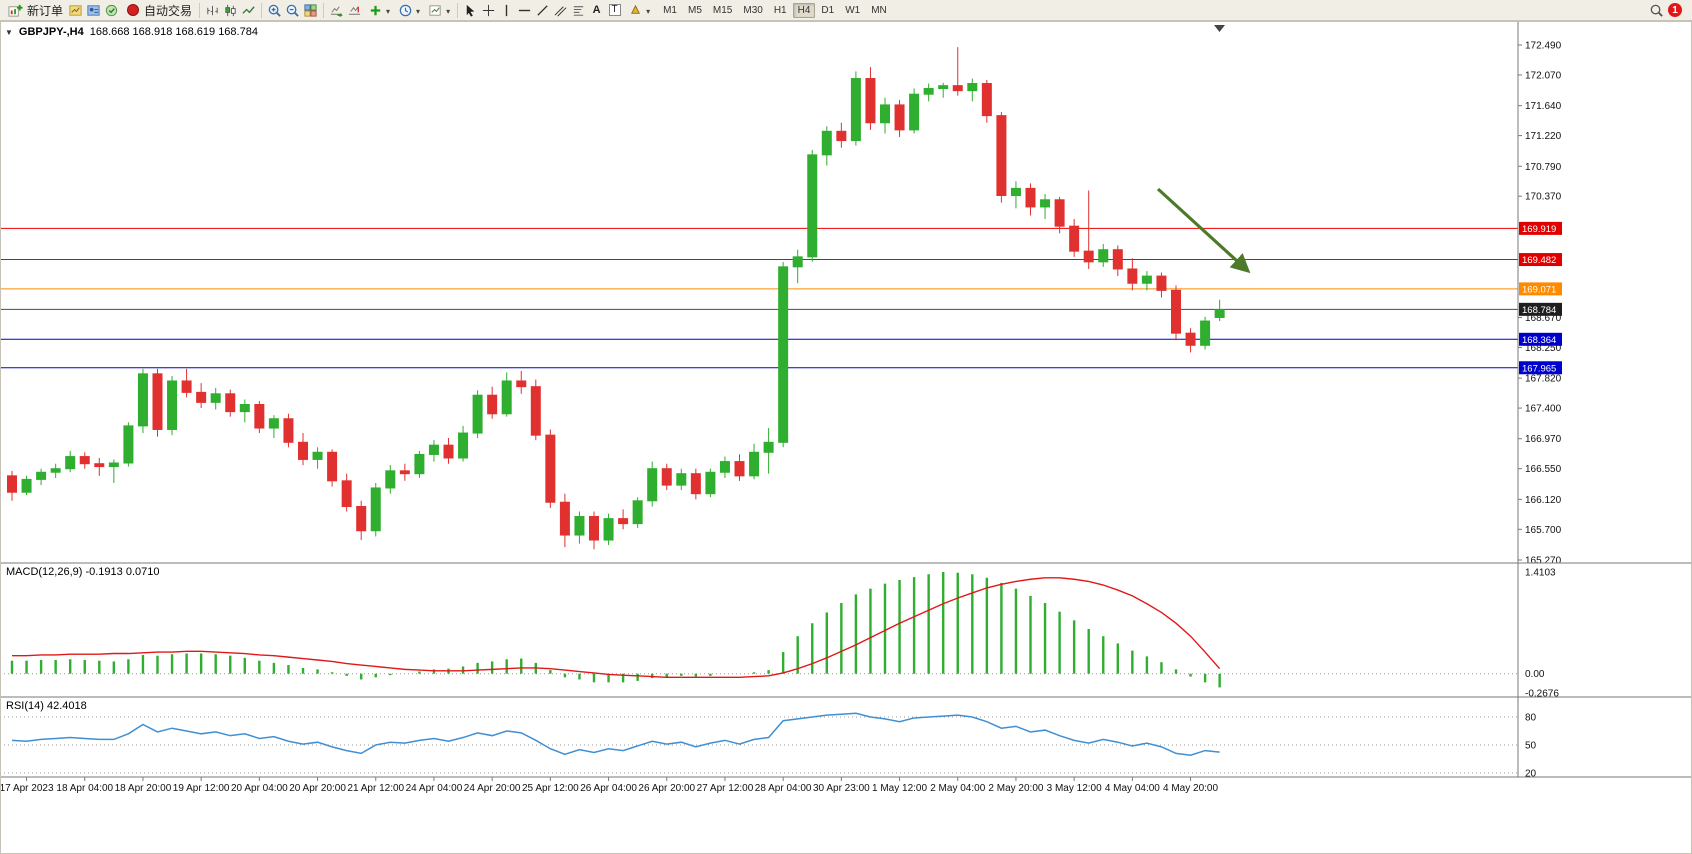 The image size is (1692, 854). What do you see at coordinates (1190, 788) in the screenshot?
I see `svg-text: 4 May 20:00` at bounding box center [1190, 788].